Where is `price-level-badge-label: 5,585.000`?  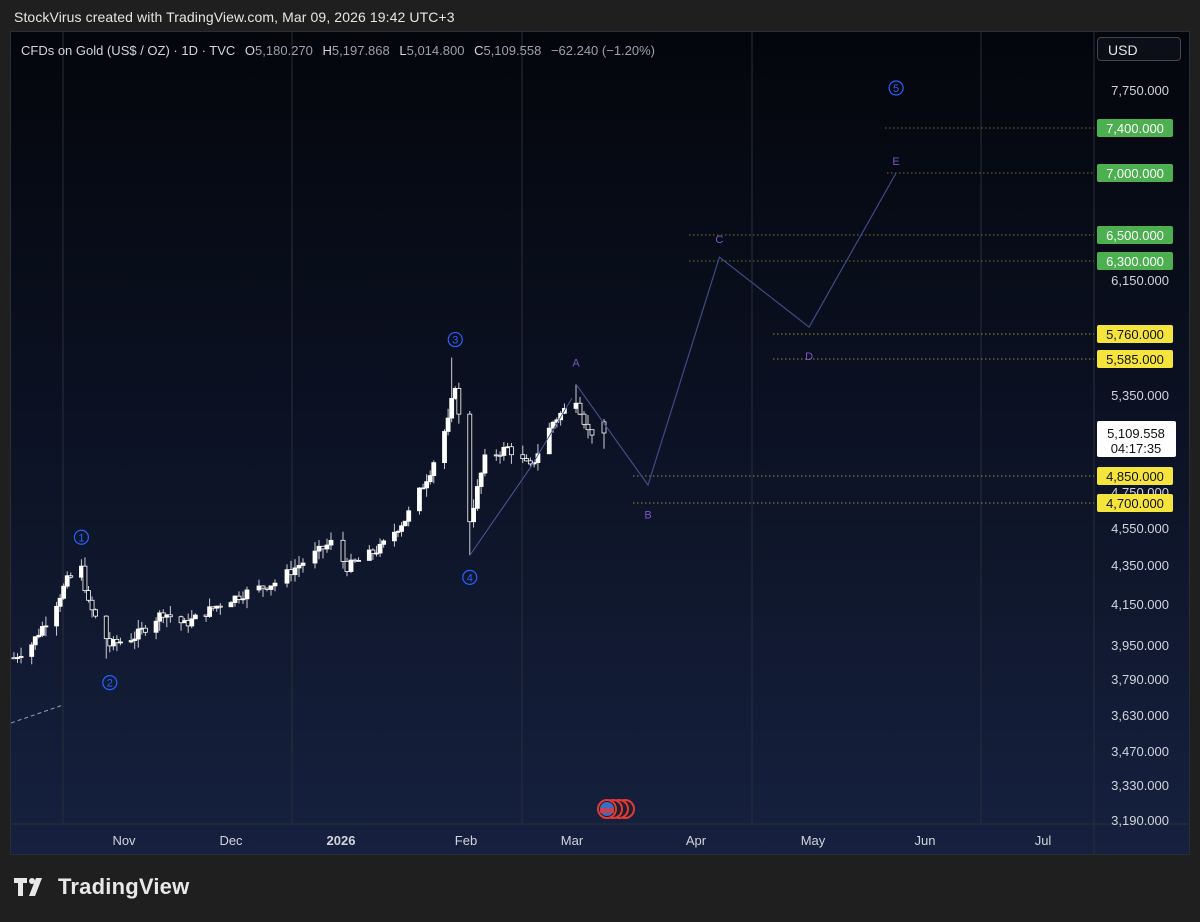 price-level-badge-label: 5,585.000 is located at coordinates (1135, 359).